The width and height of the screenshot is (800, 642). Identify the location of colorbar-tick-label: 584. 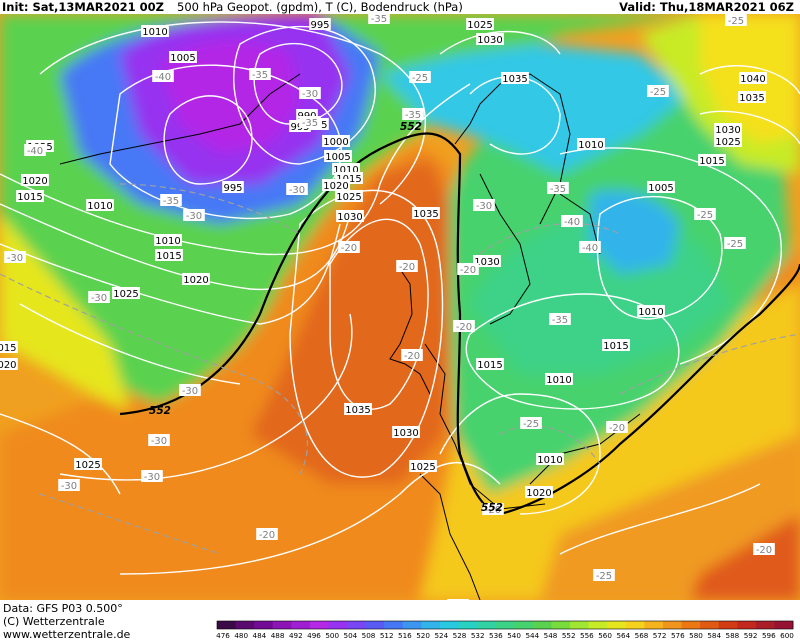
(714, 635).